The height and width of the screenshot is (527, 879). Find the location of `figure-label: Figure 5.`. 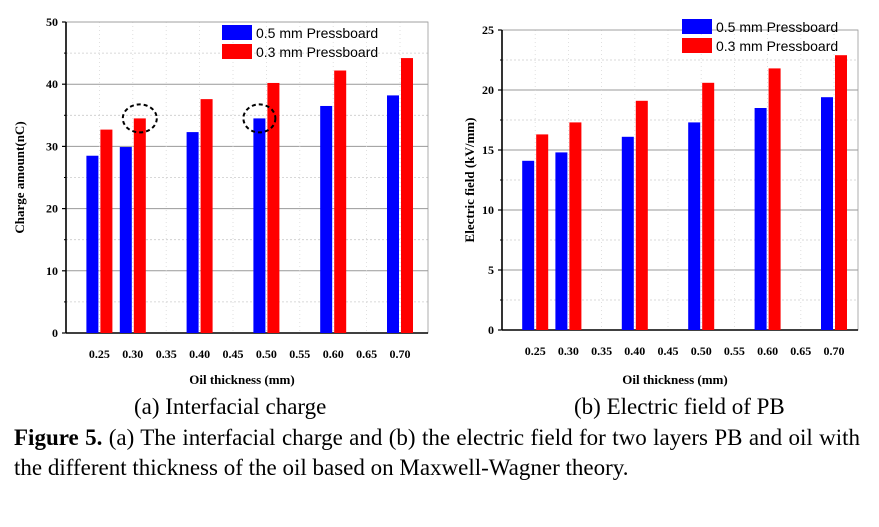

figure-label: Figure 5. is located at coordinates (58, 437).